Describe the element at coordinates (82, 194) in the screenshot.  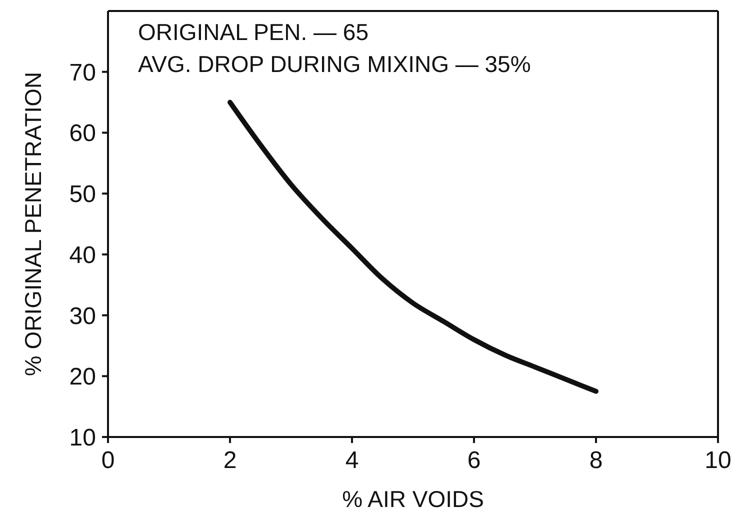
I see `y-tick-label: 50` at that location.